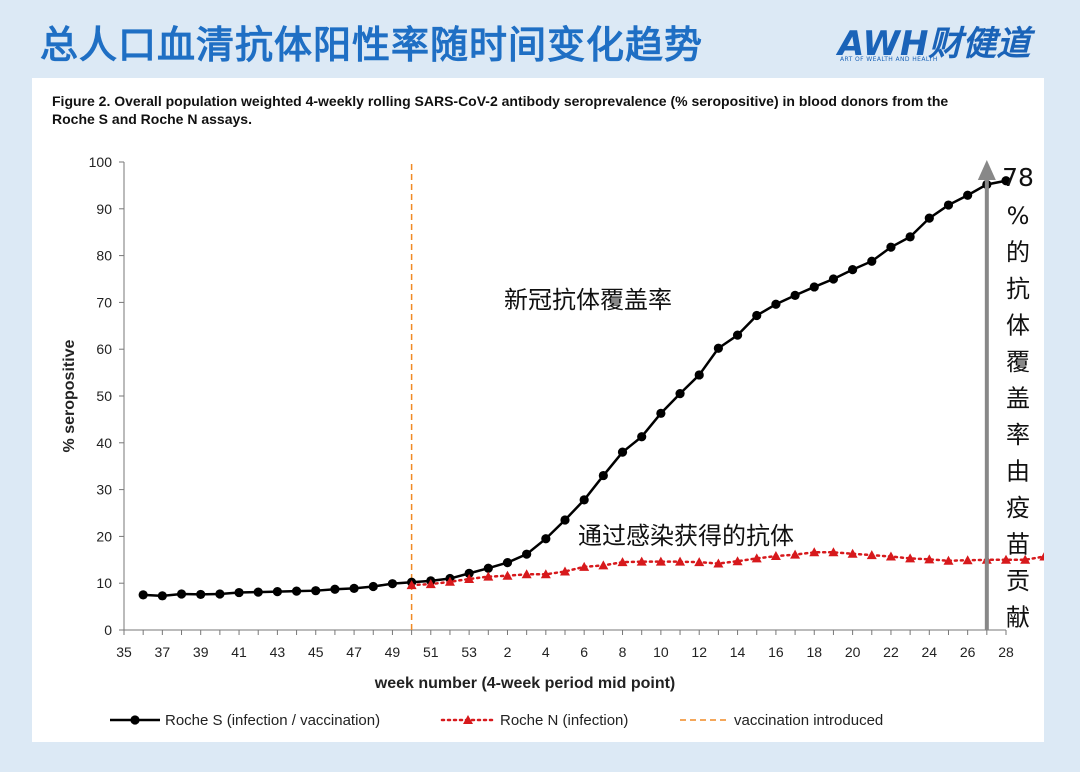  I want to click on x-tick-label: 18, so click(814, 652).